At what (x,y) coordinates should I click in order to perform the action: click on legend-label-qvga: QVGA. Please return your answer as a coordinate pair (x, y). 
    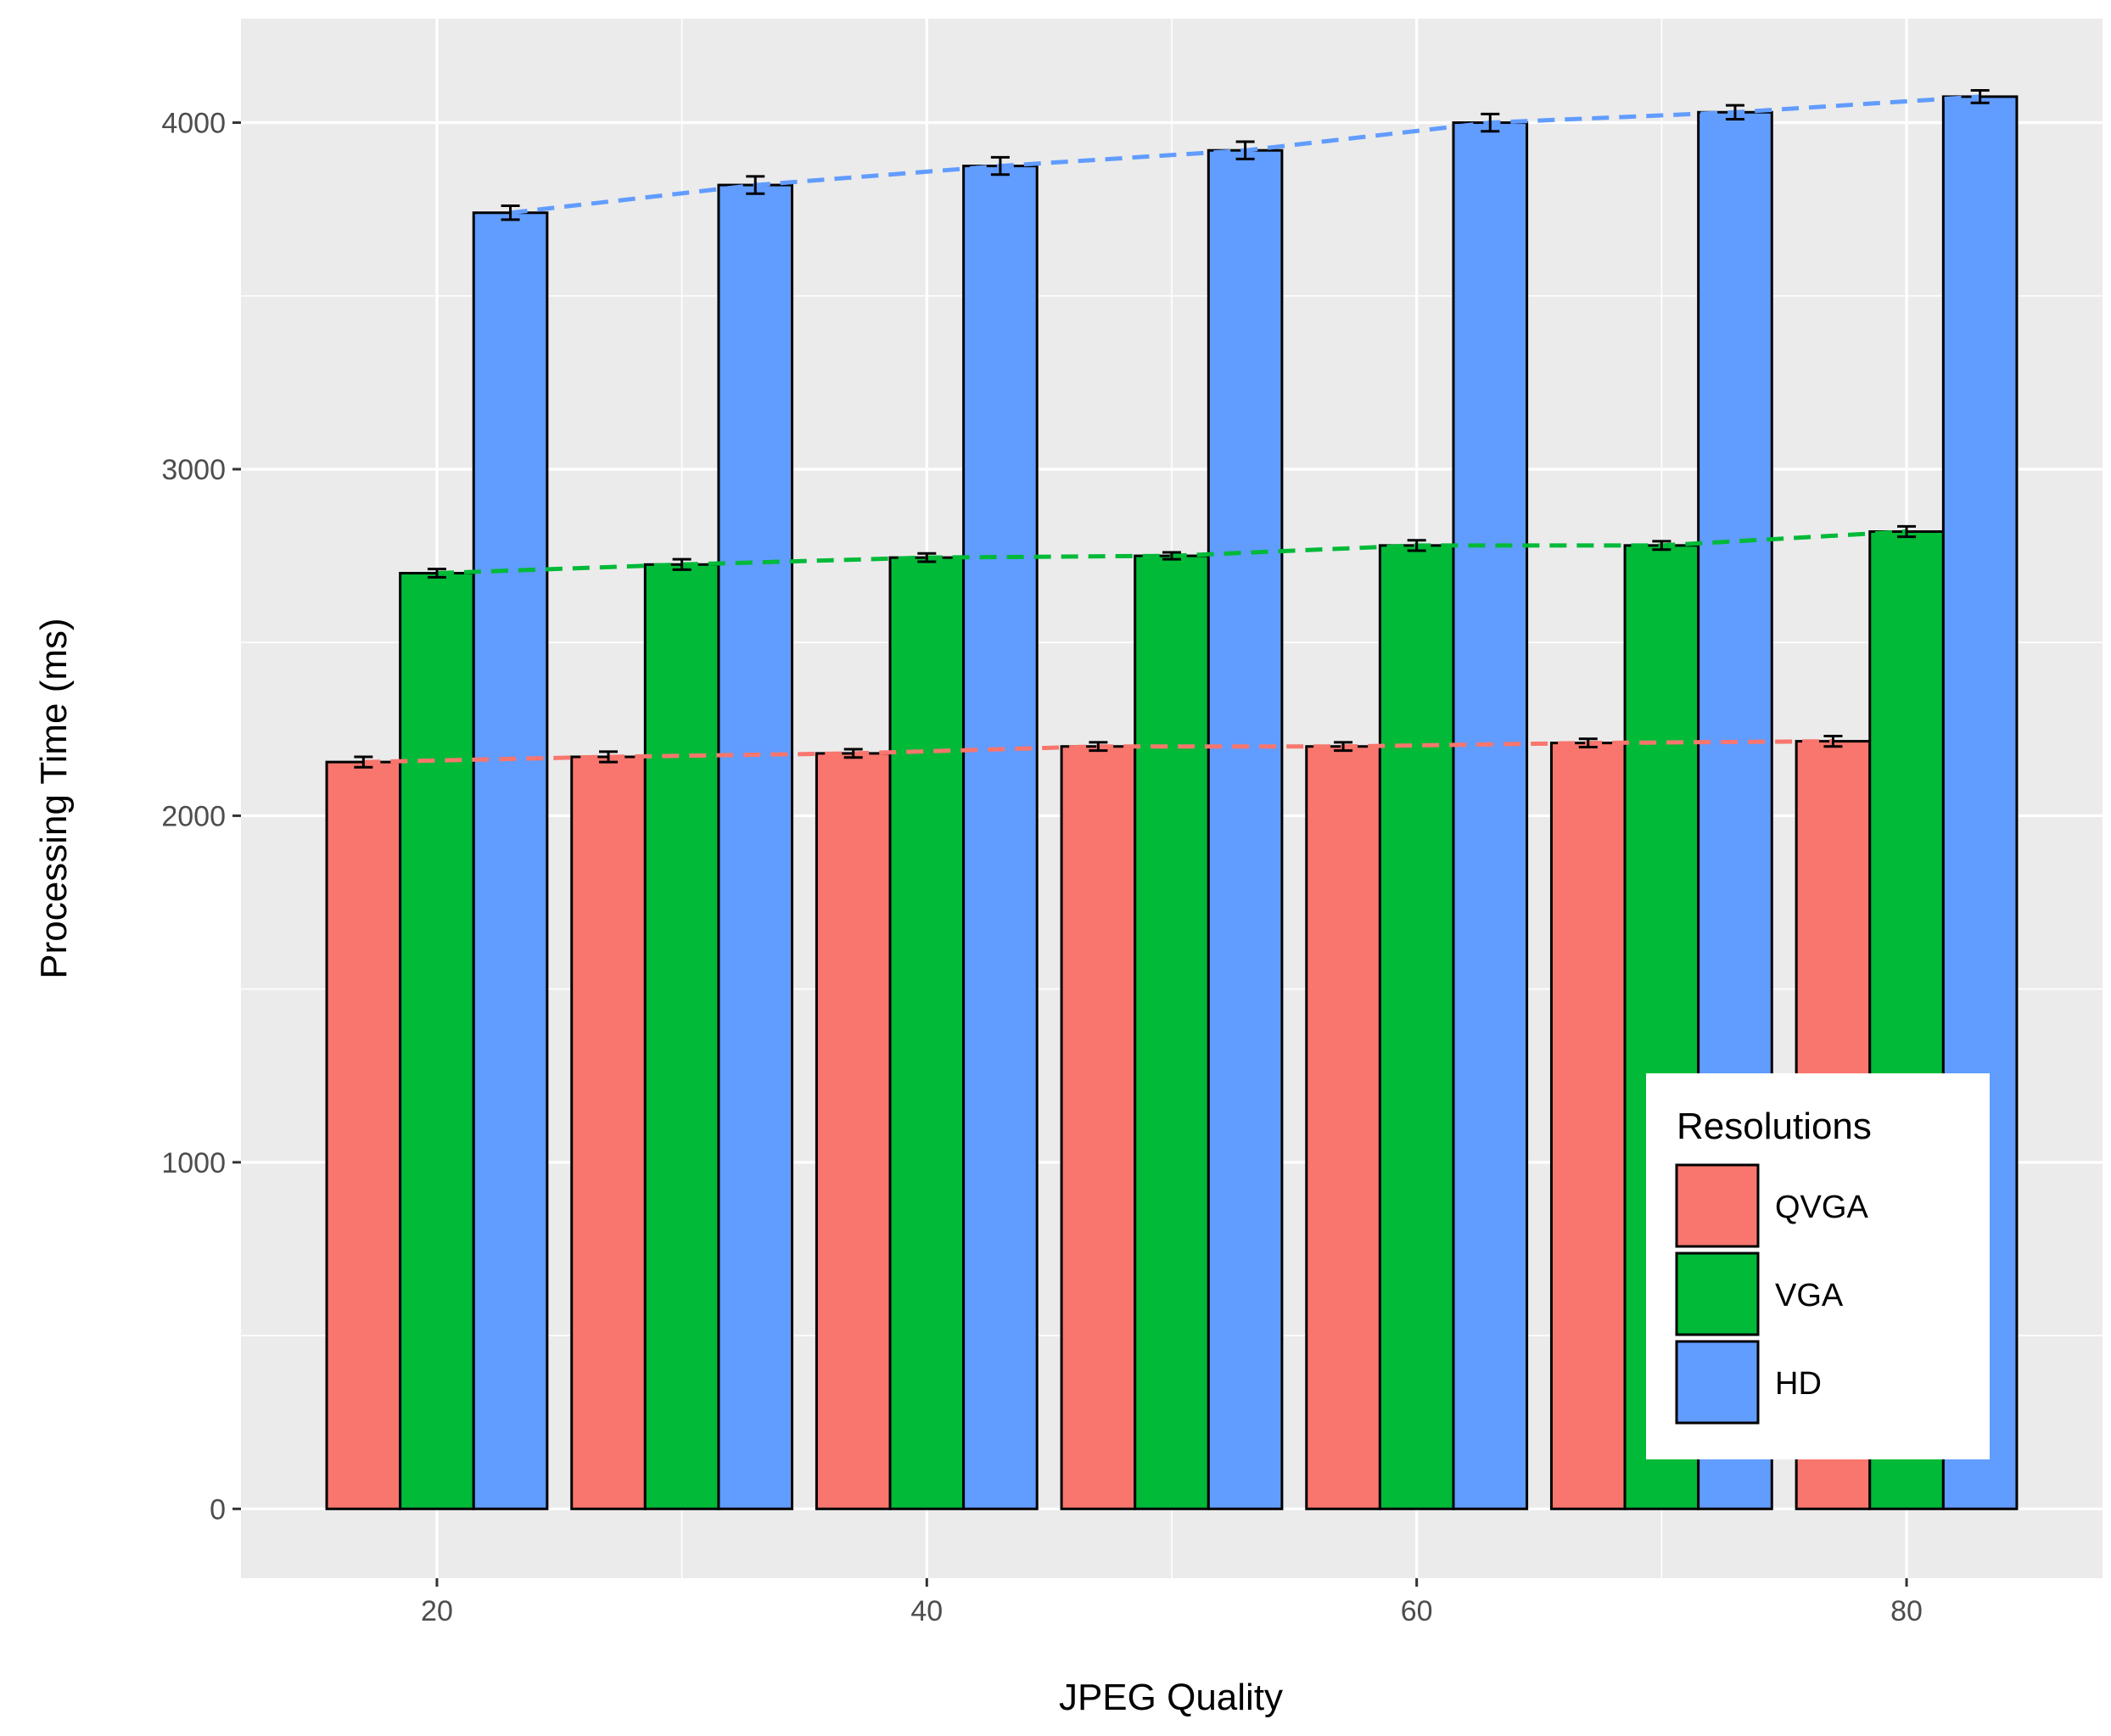
    Looking at the image, I should click on (1821, 1207).